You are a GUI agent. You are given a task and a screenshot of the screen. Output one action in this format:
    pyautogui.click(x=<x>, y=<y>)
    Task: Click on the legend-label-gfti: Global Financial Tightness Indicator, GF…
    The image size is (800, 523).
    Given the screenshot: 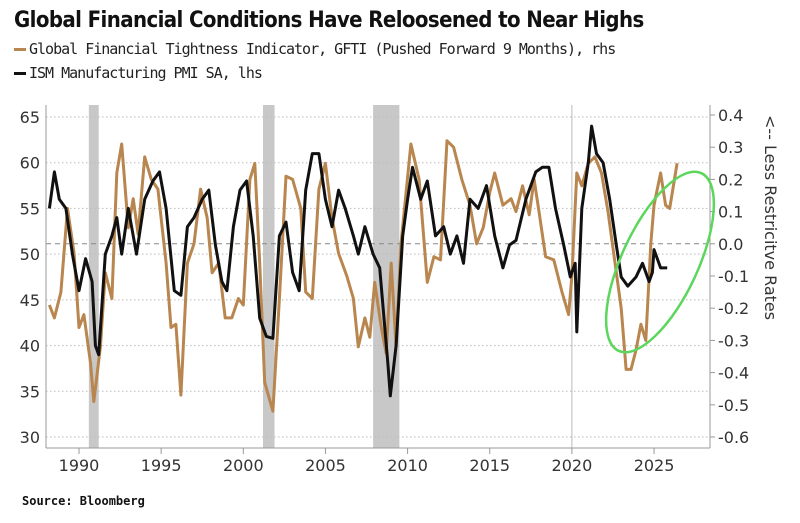 What is the action you would take?
    pyautogui.click(x=322, y=49)
    